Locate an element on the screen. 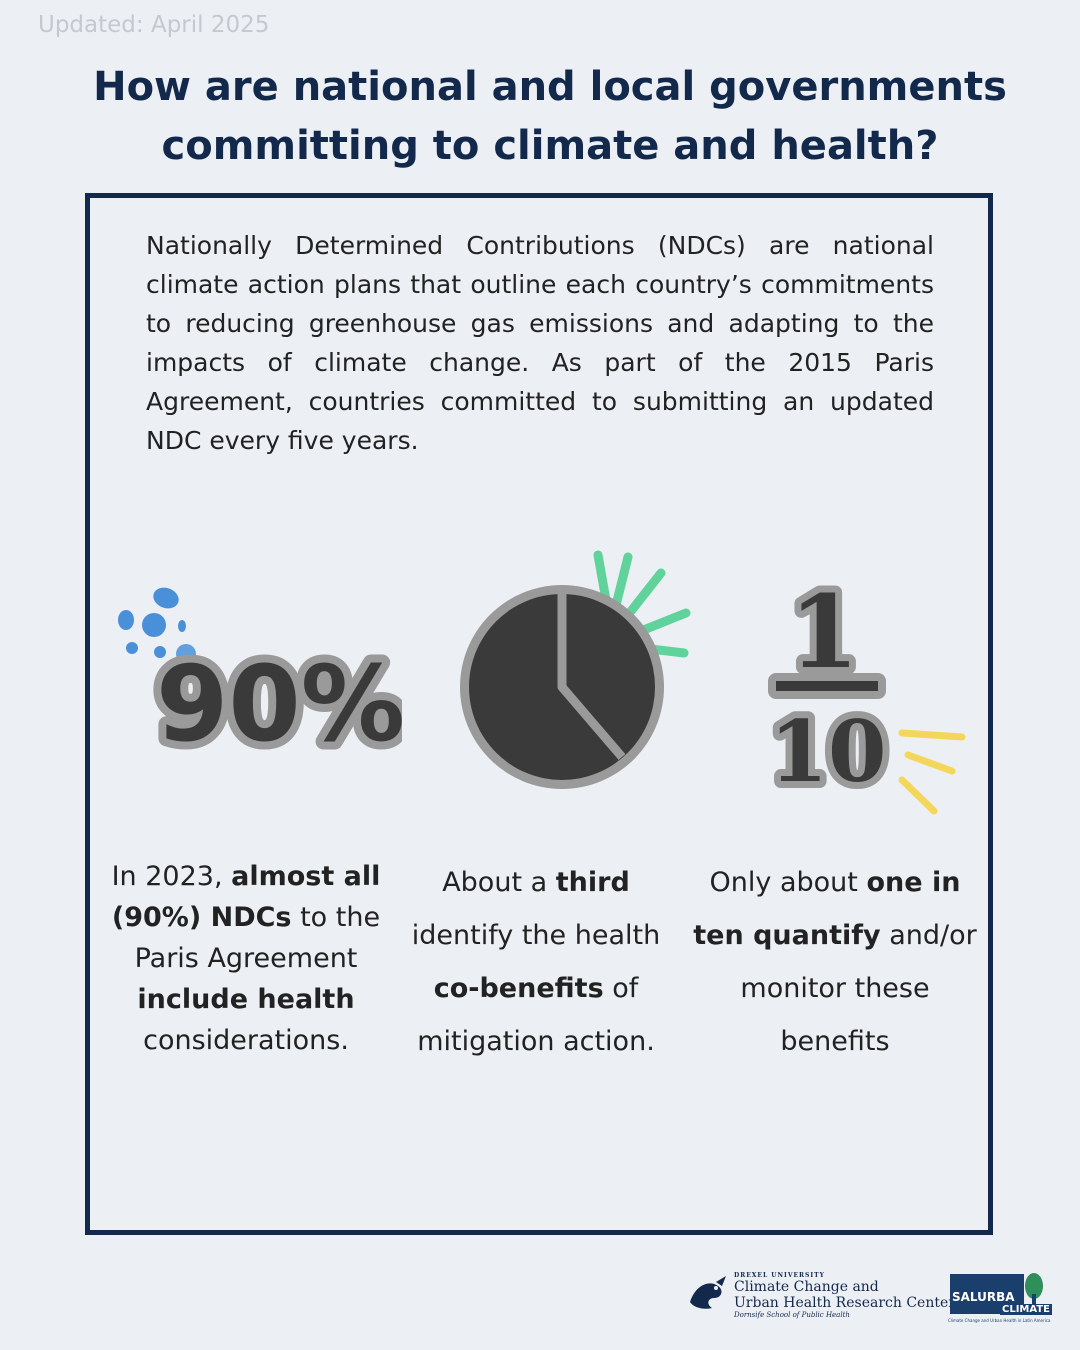 Image resolution: width=1080 pixels, height=1350 pixels. stat-bold-text: co-benefits is located at coordinates (518, 988).